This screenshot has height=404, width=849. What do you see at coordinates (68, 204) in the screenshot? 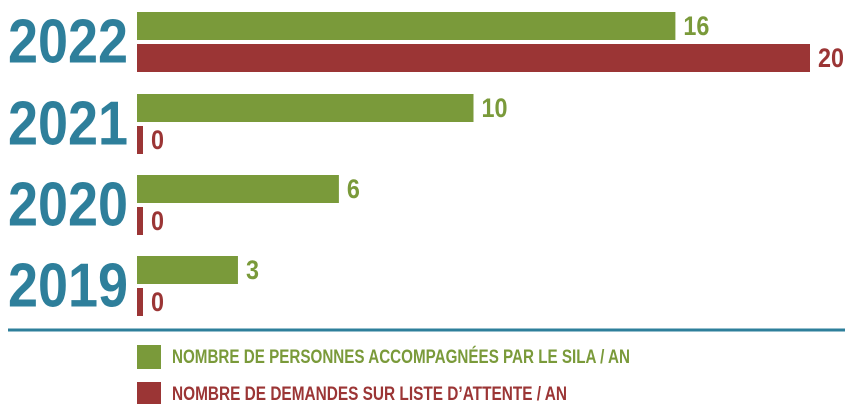
I see `category-label: 2020` at bounding box center [68, 204].